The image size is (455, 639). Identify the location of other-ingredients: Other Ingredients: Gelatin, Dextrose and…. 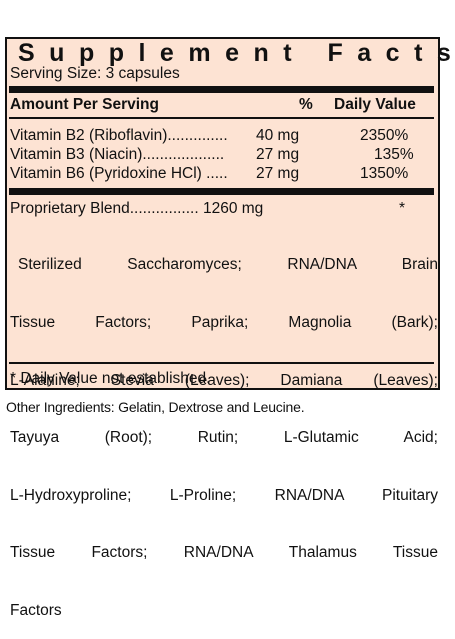
(155, 407).